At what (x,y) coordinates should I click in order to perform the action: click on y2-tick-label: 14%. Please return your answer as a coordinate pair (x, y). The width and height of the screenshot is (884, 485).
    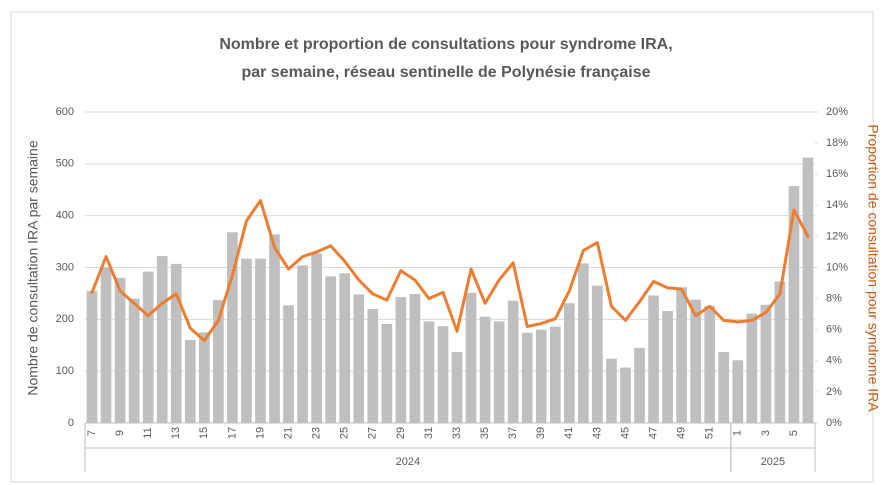
    Looking at the image, I should click on (837, 205).